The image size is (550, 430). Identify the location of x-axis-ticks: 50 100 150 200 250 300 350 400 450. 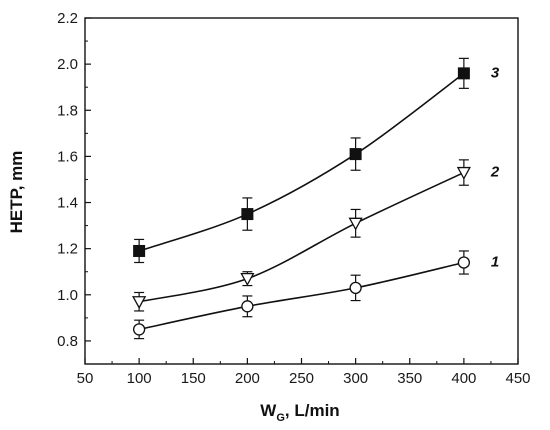
(304, 372).